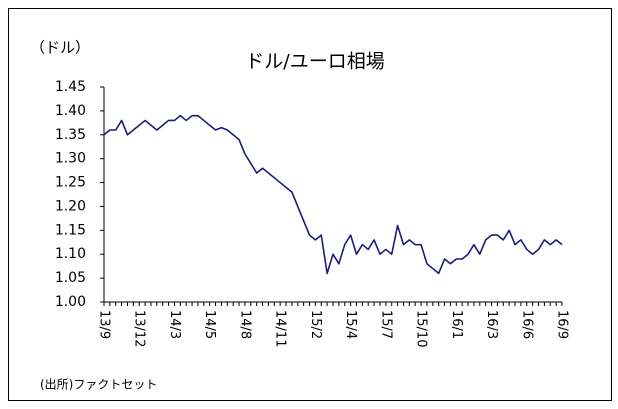  Describe the element at coordinates (70, 278) in the screenshot. I see `y-tick-label: 1.05` at that location.